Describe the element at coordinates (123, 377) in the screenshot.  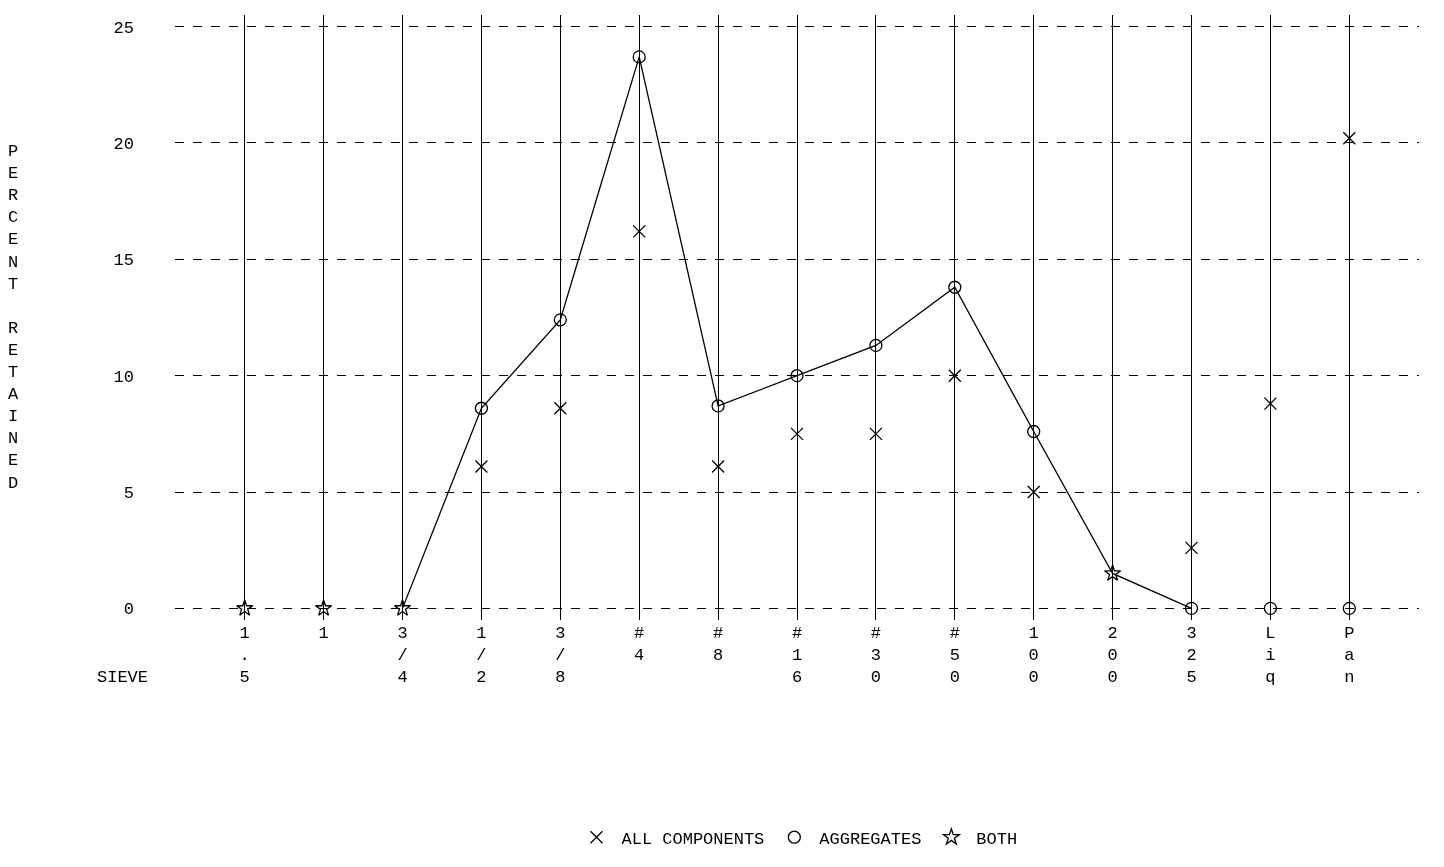
I see `y-tick-label: 10` at that location.